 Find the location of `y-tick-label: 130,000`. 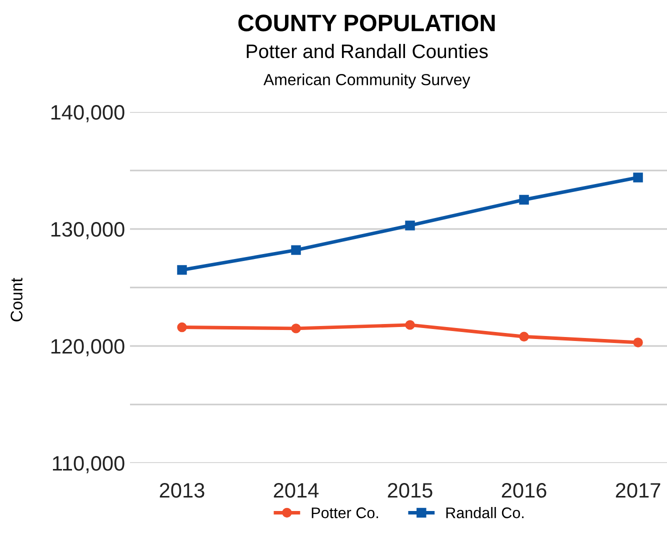

y-tick-label: 130,000 is located at coordinates (87, 231).